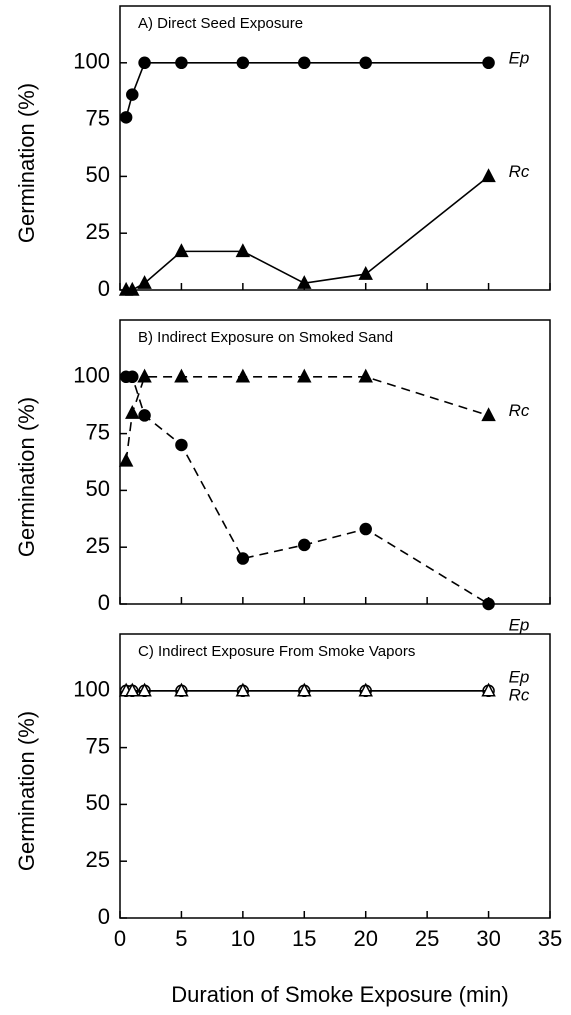  What do you see at coordinates (339, 994) in the screenshot?
I see `x-axis-label: Duration of Smoke Exposure (min)` at bounding box center [339, 994].